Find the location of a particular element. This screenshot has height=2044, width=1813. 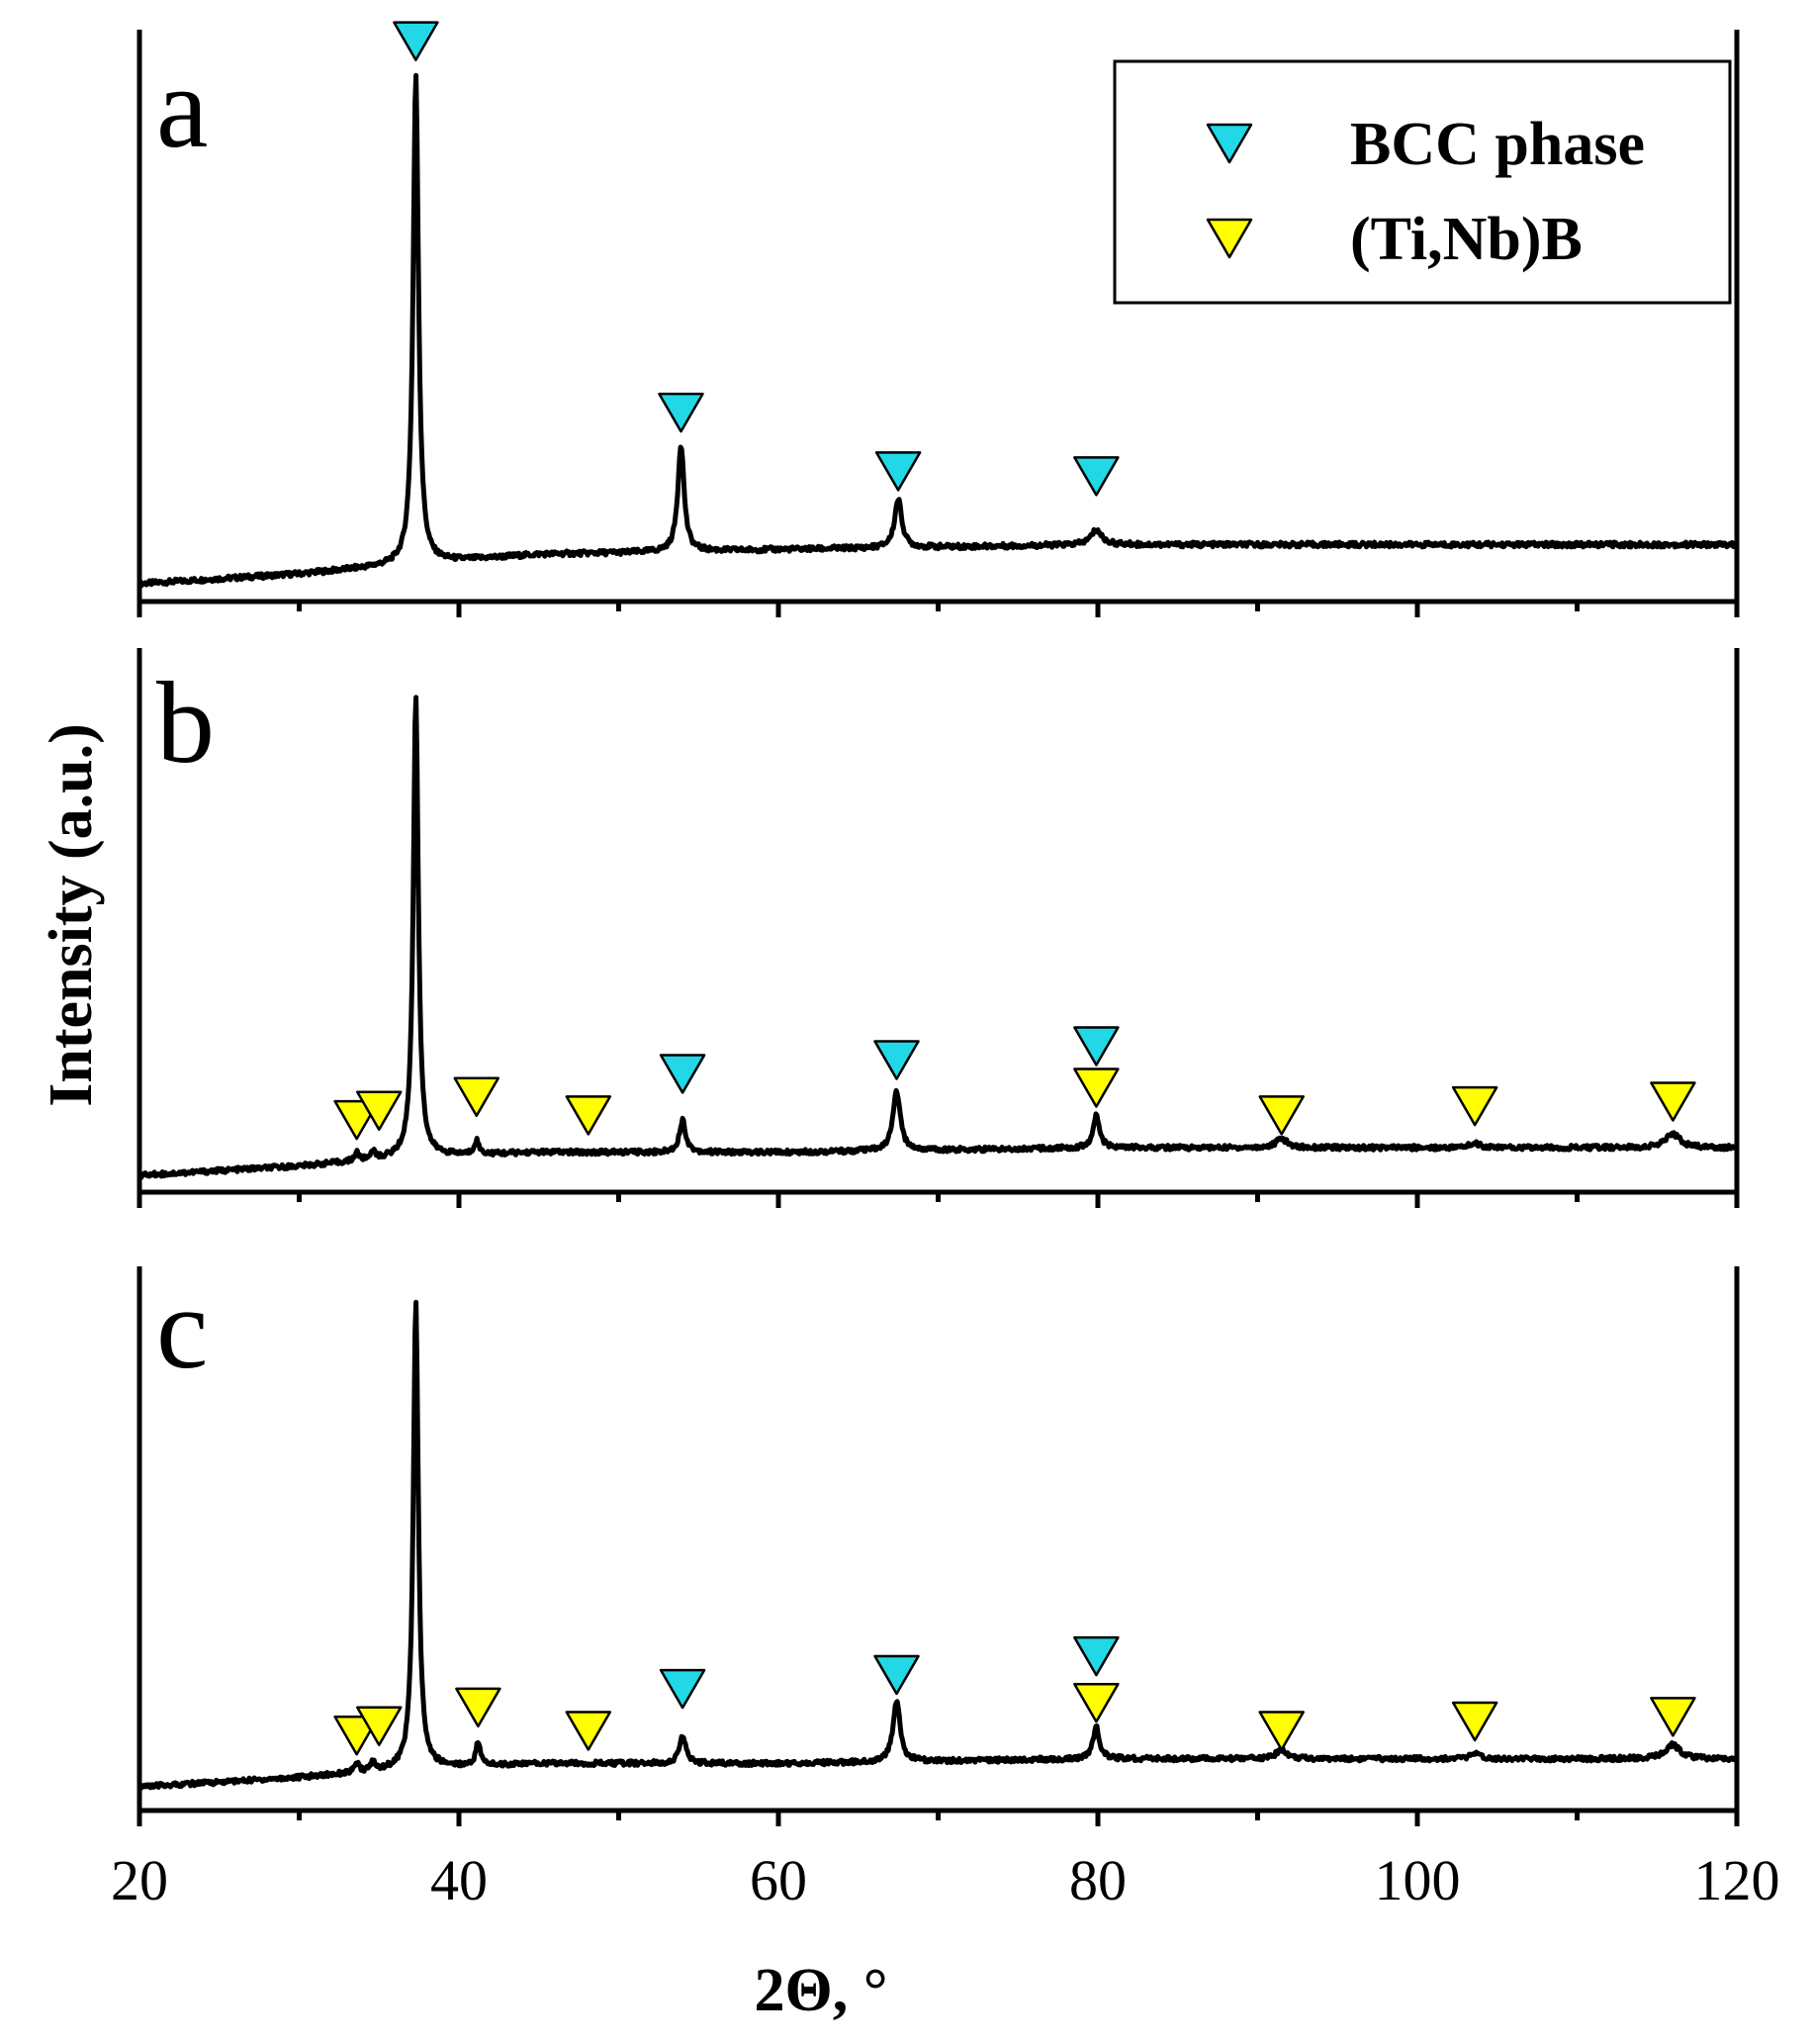

legend-label-tinbb: (Ti,Nb)B is located at coordinates (1466, 239).